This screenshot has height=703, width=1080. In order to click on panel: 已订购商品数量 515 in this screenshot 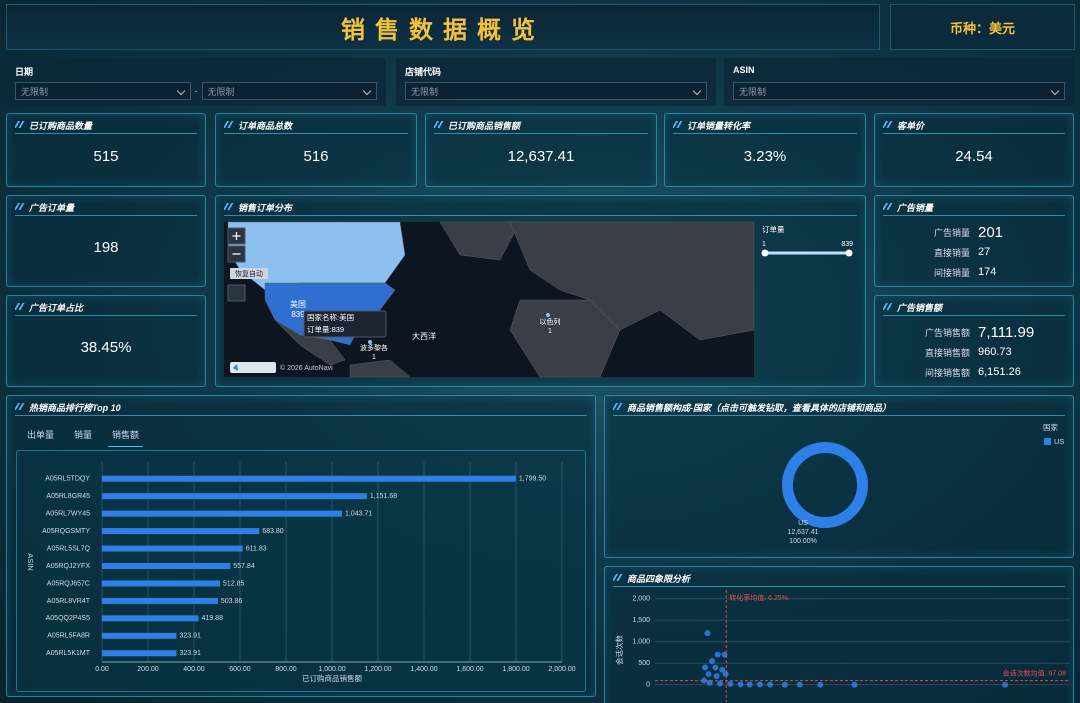, I will do `click(106, 150)`.